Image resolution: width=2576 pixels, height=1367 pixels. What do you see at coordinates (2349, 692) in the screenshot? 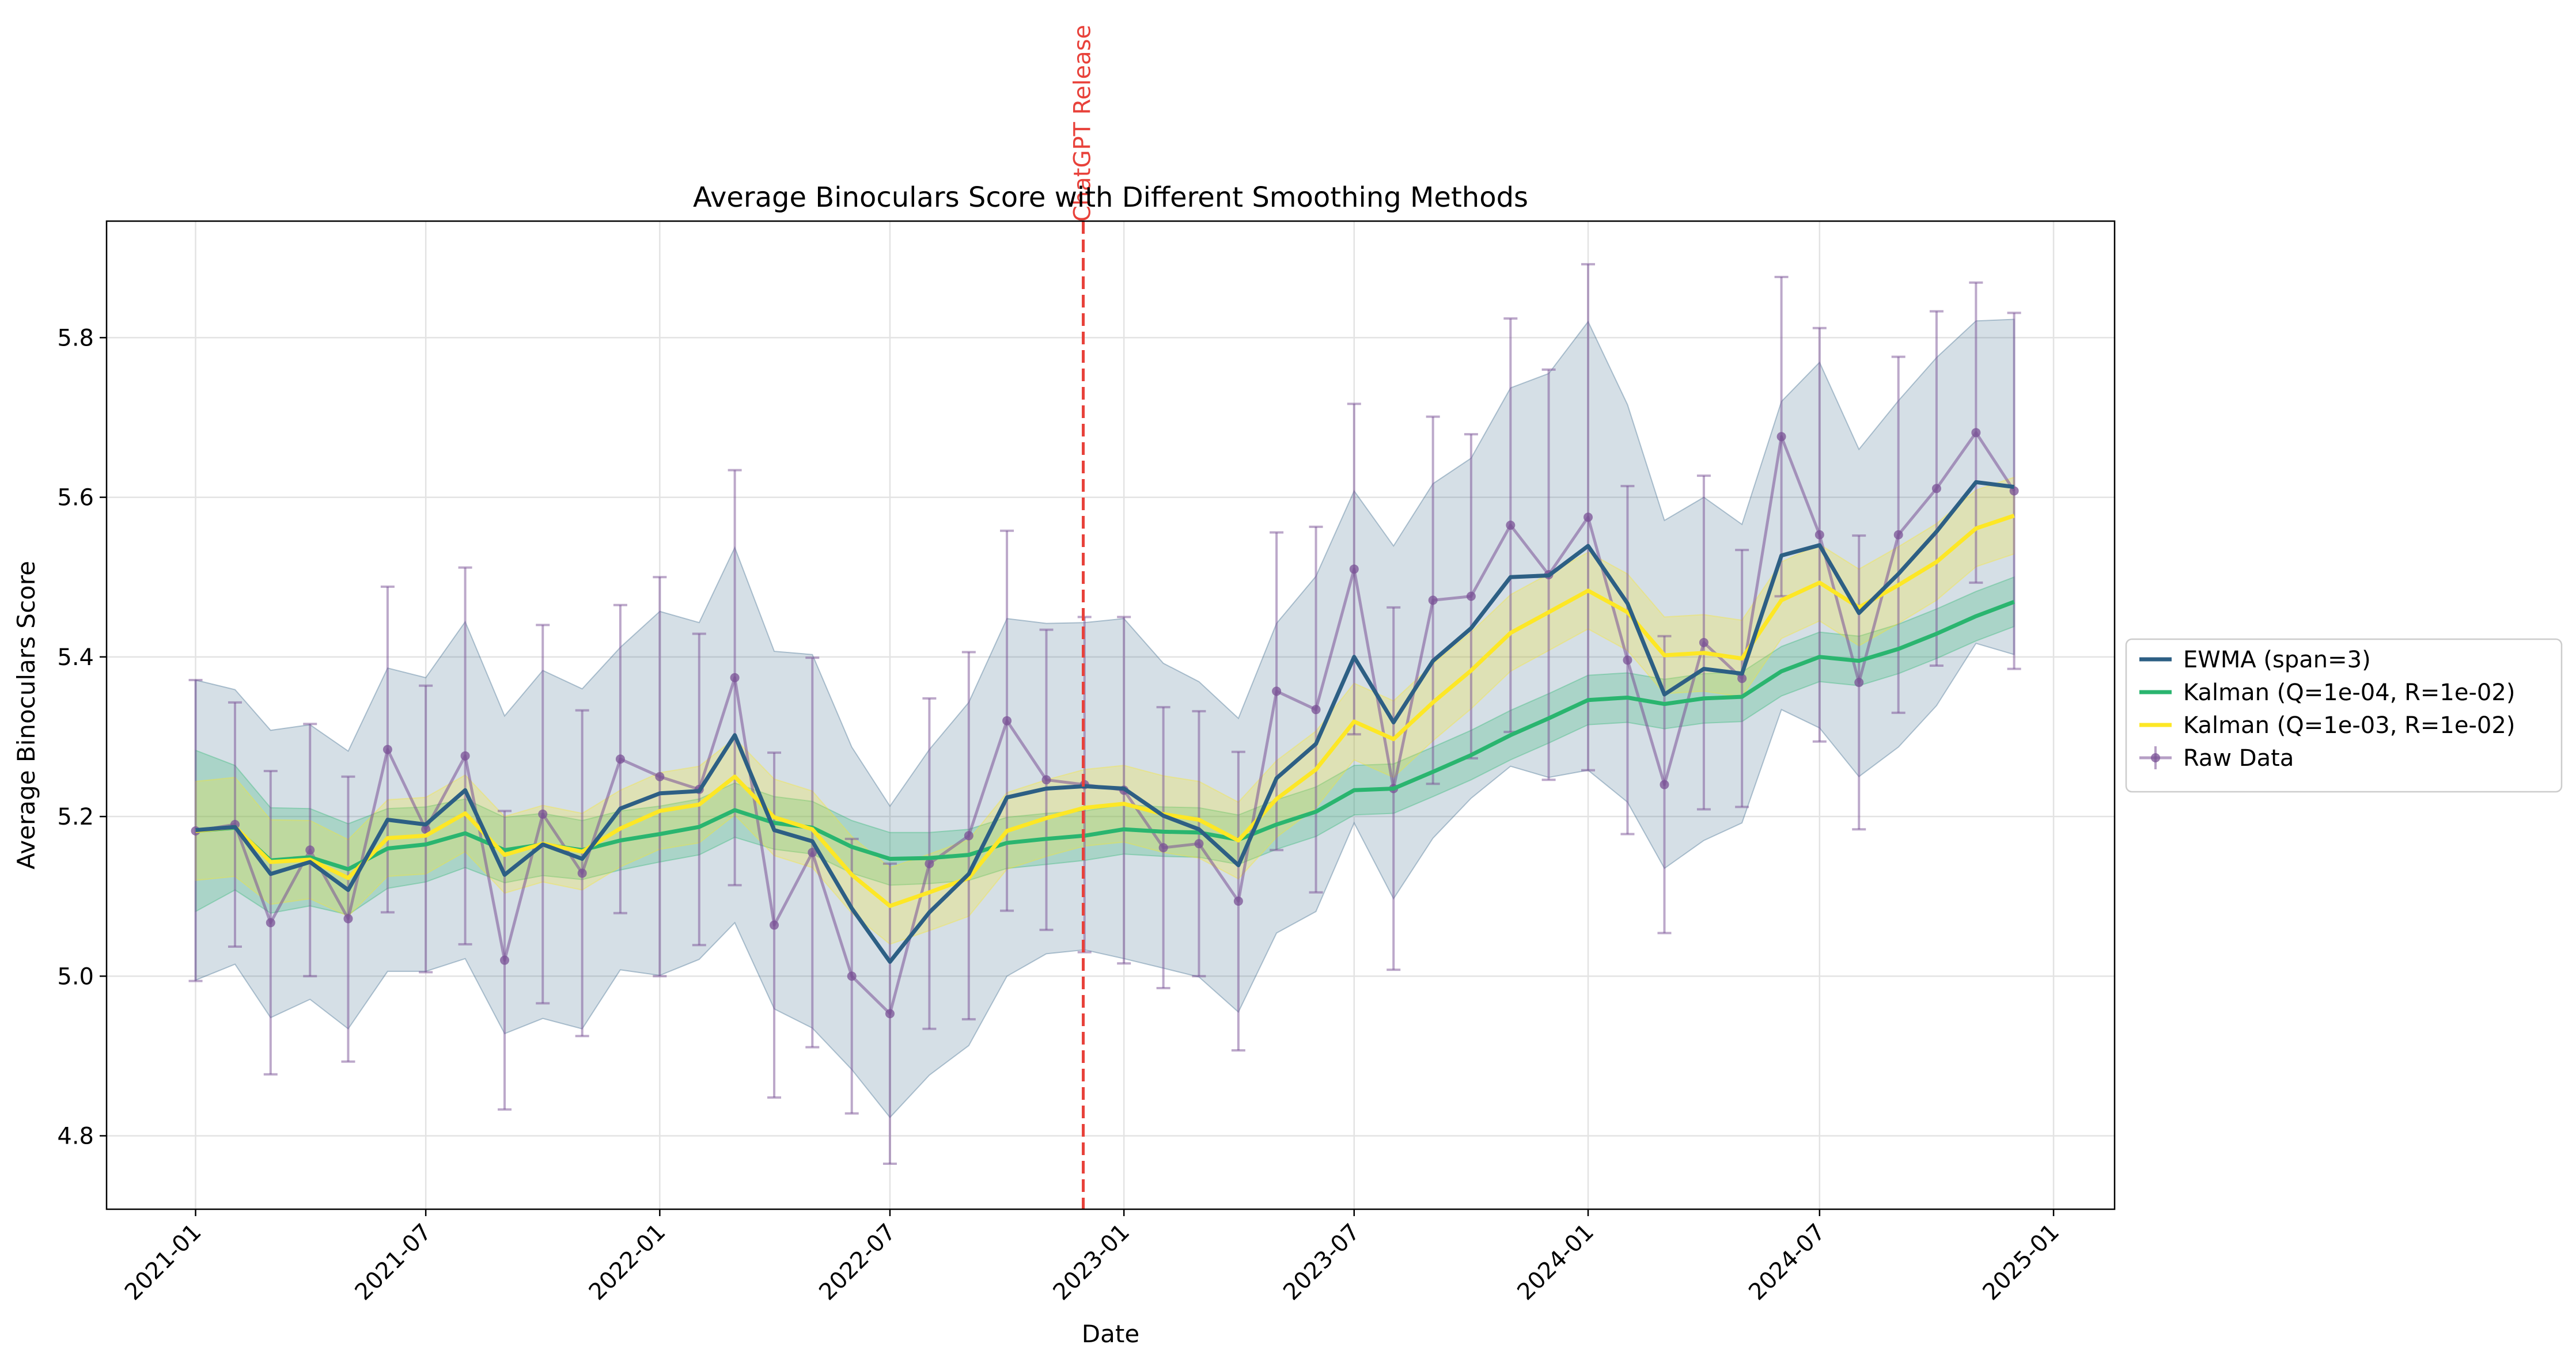
I see `legend-label: Kalman (Q=1e-04, R=1e-02)` at bounding box center [2349, 692].